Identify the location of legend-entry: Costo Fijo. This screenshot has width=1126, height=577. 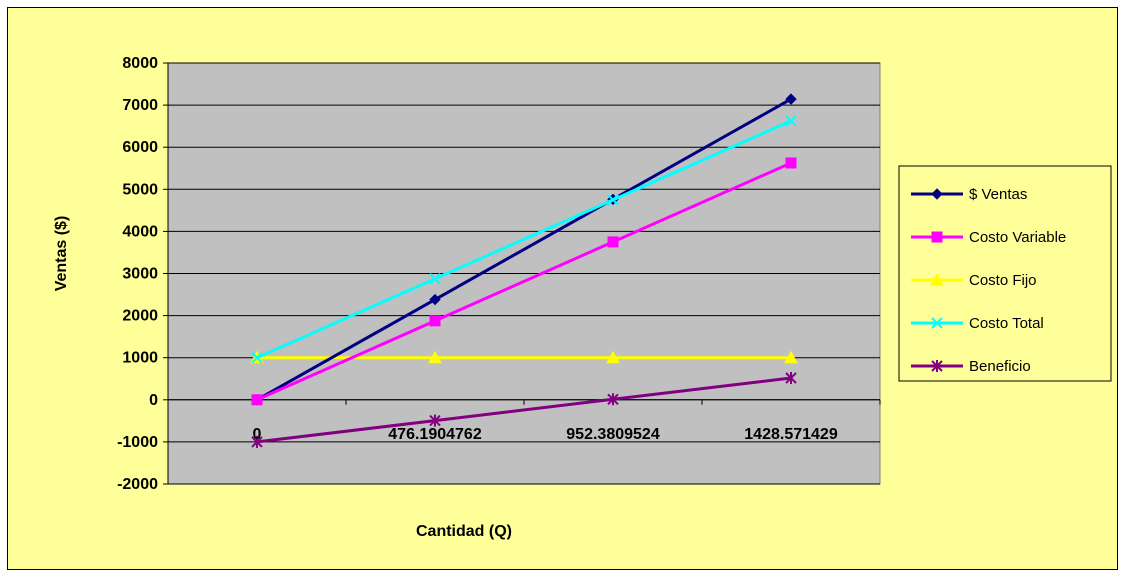
(974, 280).